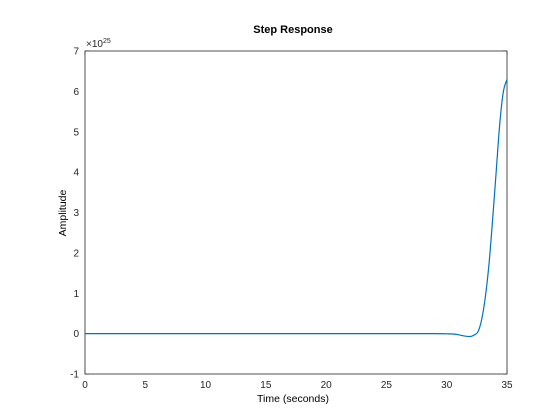 This screenshot has width=560, height=420. What do you see at coordinates (76, 253) in the screenshot?
I see `y-tick-label: 2` at bounding box center [76, 253].